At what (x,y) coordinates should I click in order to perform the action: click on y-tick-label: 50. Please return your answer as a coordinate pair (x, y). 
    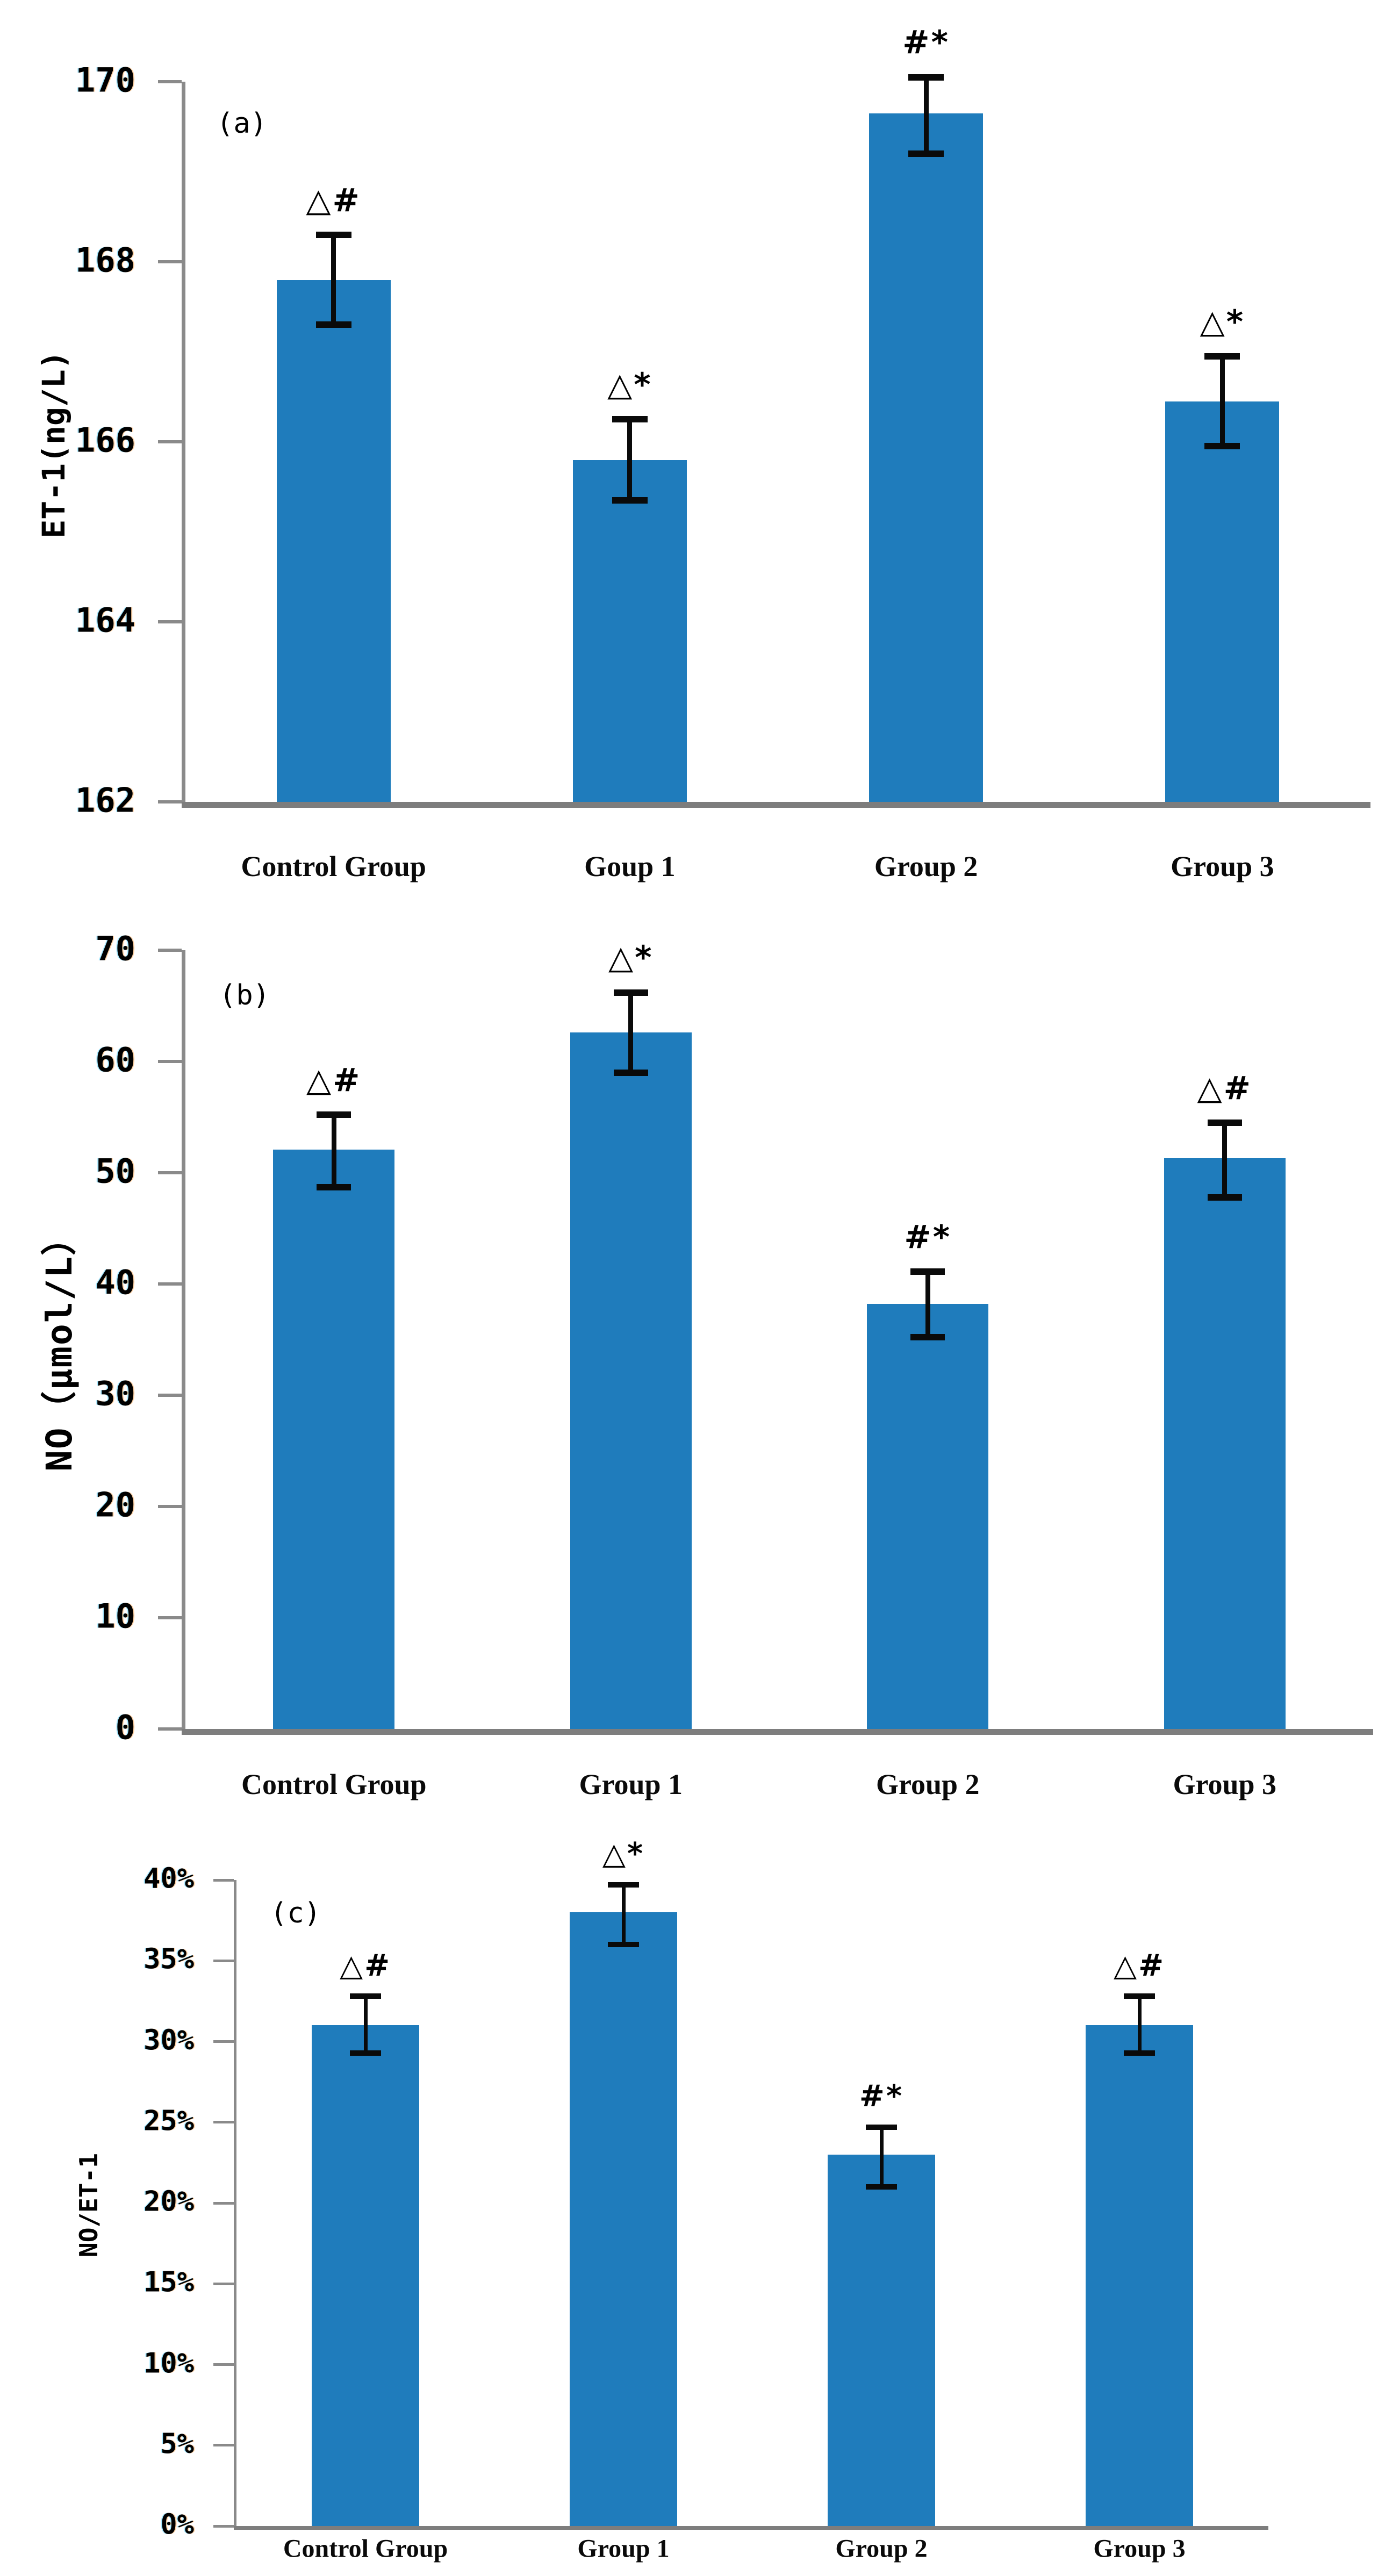
    Looking at the image, I should click on (115, 1171).